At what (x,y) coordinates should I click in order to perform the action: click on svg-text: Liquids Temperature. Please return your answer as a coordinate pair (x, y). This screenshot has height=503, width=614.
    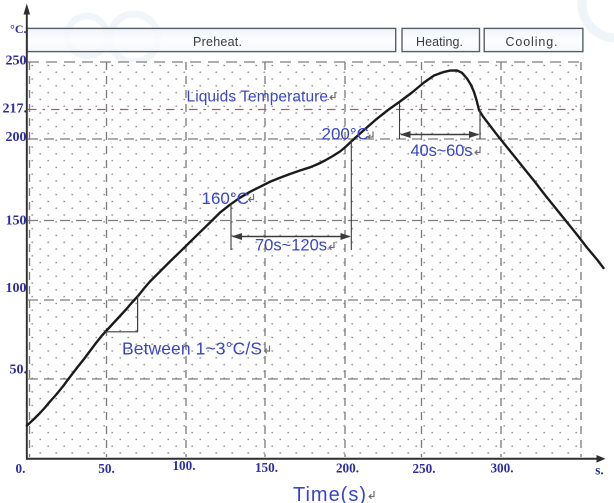
    Looking at the image, I should click on (258, 97).